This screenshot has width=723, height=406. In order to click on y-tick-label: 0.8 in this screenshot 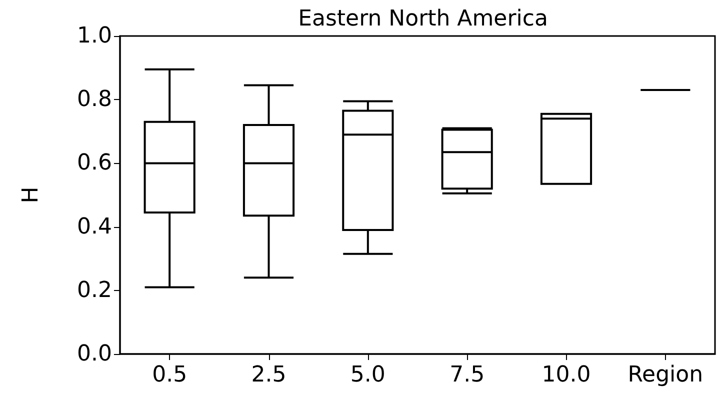, I will do `click(94, 99)`.